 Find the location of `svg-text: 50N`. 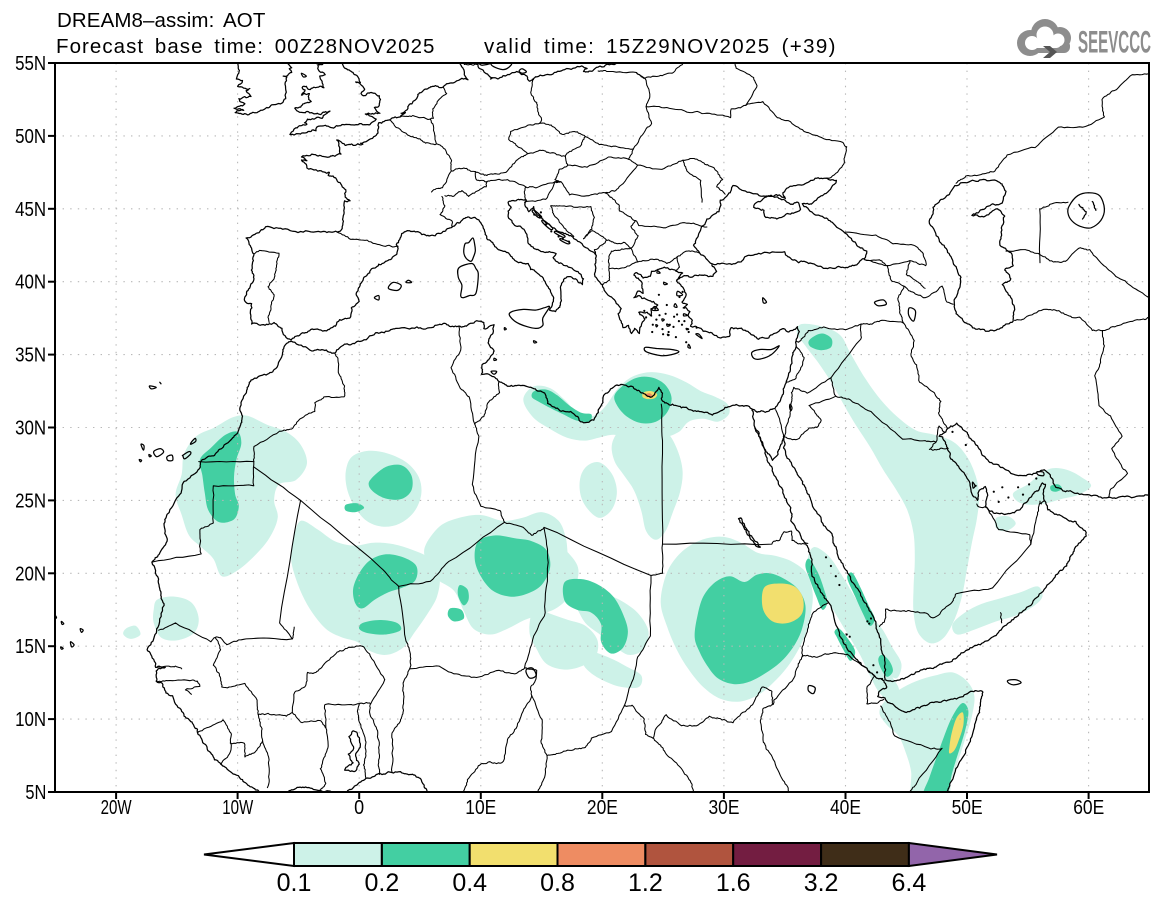

svg-text: 50N is located at coordinates (30, 136).